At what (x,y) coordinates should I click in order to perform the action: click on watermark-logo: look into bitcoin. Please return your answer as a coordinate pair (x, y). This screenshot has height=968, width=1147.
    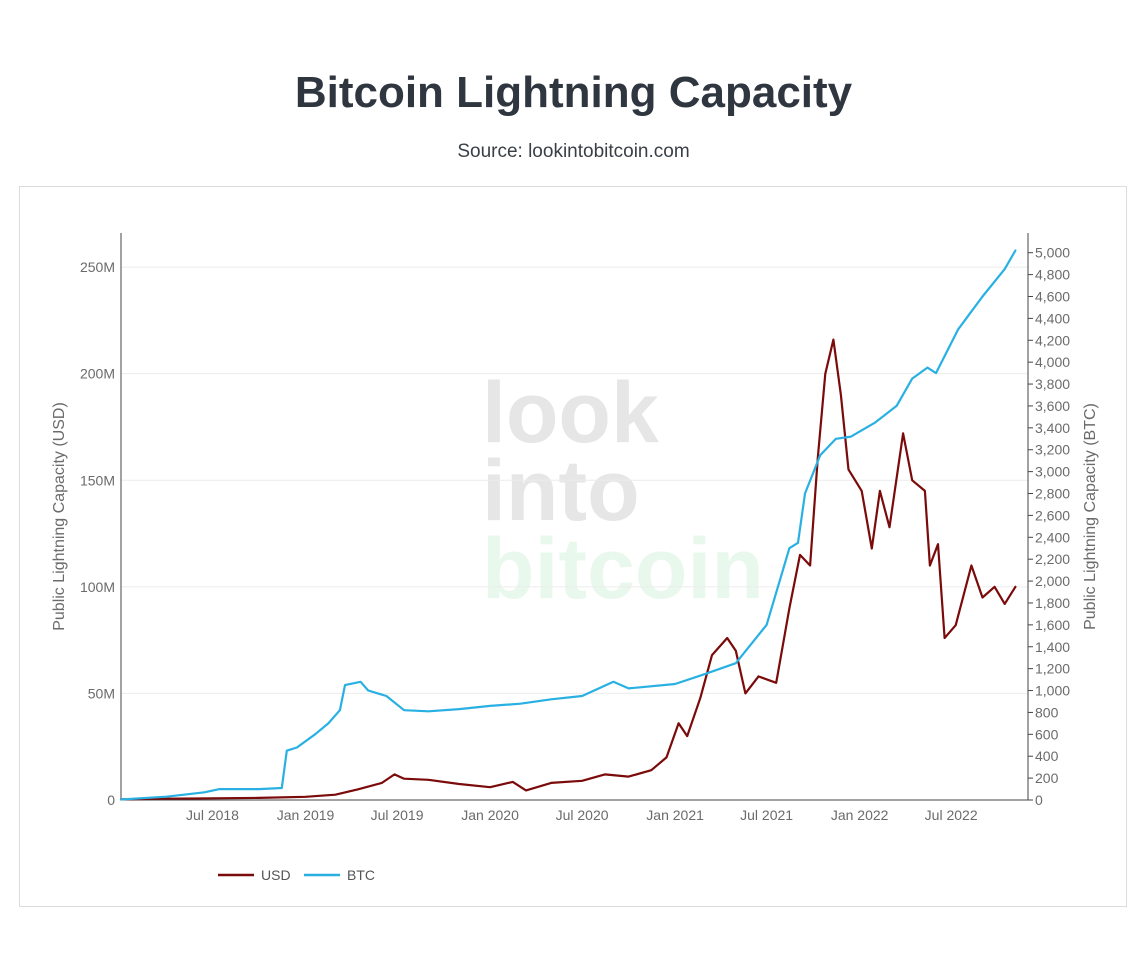
    Looking at the image, I should click on (623, 491).